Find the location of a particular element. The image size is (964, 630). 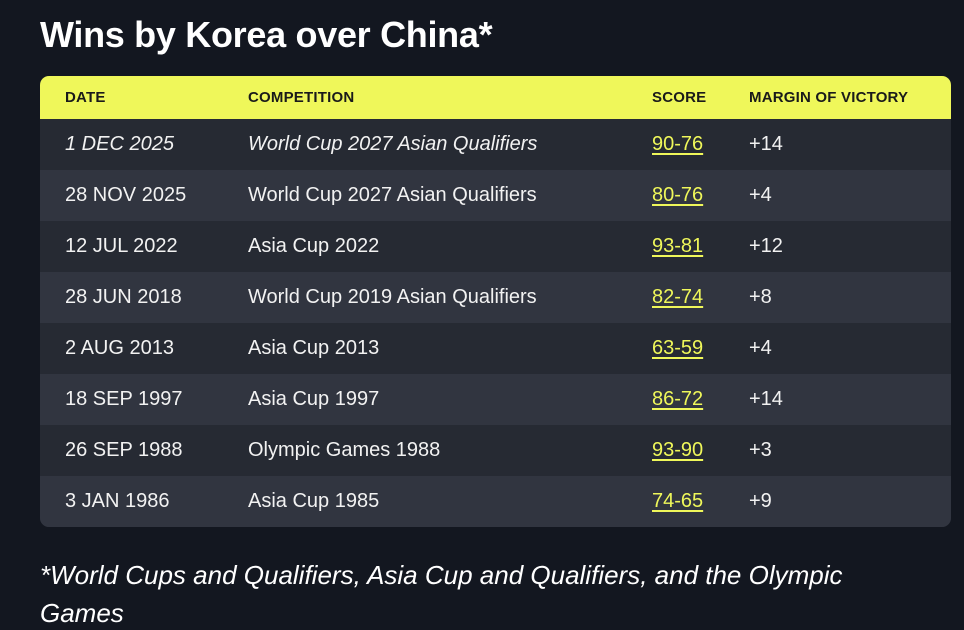

table-row: 26 SEP 1988 Olympic Games 1988 93-90 +3 is located at coordinates (495, 450).